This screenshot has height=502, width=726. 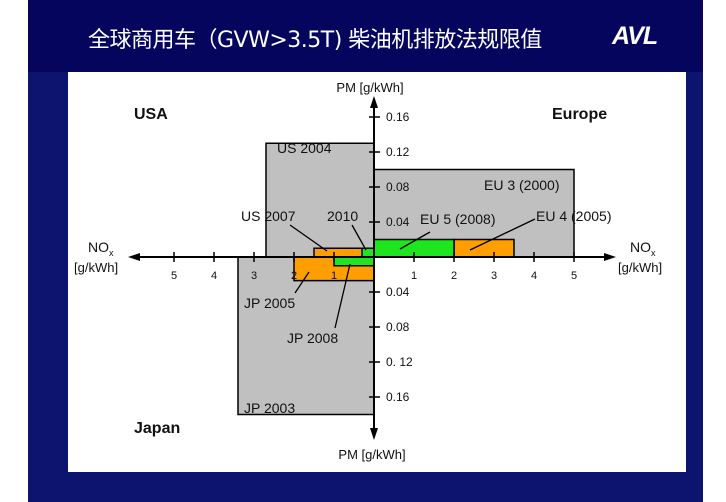 I want to click on nox-arrow-left, so click(x=134, y=257).